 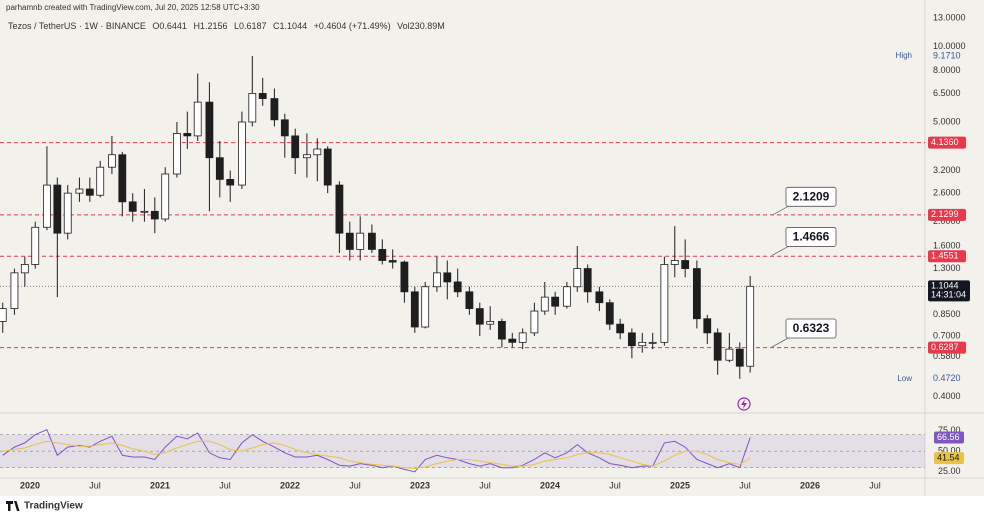 What do you see at coordinates (290, 26) in the screenshot?
I see `legend-close: C1.1044` at bounding box center [290, 26].